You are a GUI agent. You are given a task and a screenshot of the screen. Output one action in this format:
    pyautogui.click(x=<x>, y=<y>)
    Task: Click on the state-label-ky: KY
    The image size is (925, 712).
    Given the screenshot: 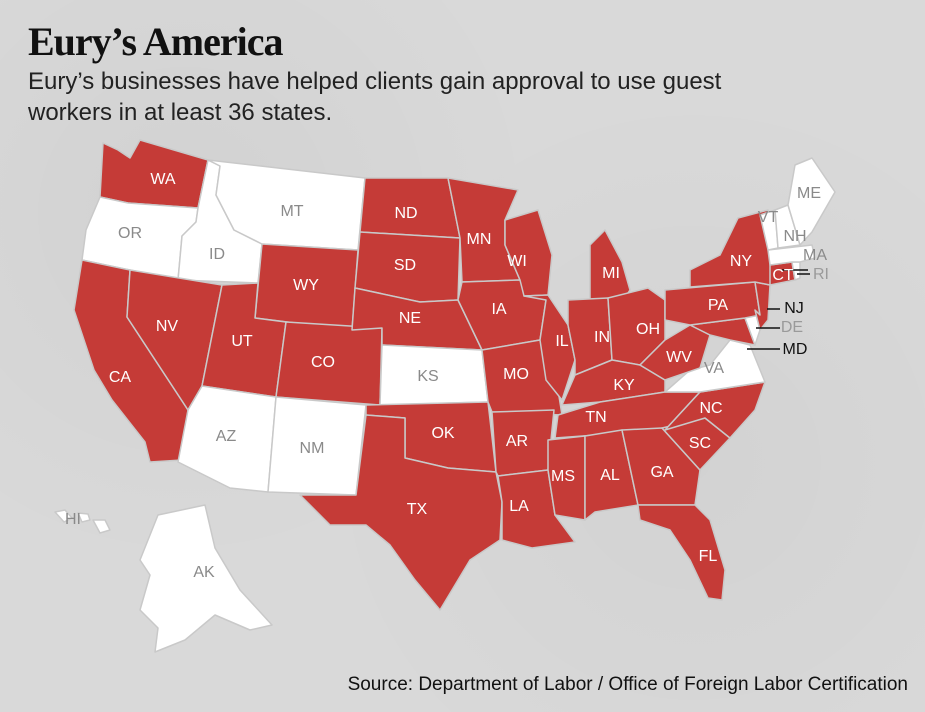 What is the action you would take?
    pyautogui.click(x=624, y=385)
    